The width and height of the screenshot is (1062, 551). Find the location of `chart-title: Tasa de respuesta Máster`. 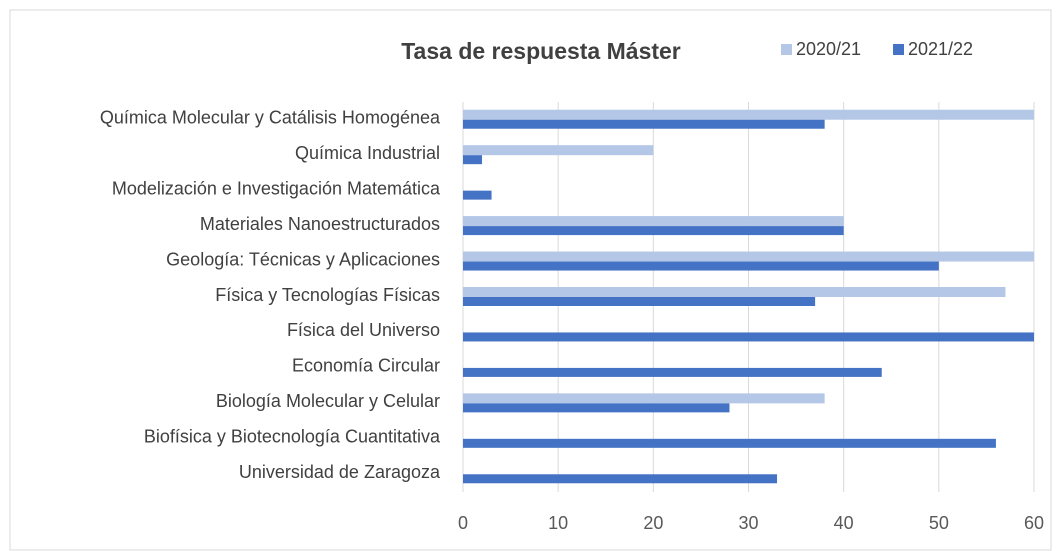

chart-title: Tasa de respuesta Máster is located at coordinates (541, 51).